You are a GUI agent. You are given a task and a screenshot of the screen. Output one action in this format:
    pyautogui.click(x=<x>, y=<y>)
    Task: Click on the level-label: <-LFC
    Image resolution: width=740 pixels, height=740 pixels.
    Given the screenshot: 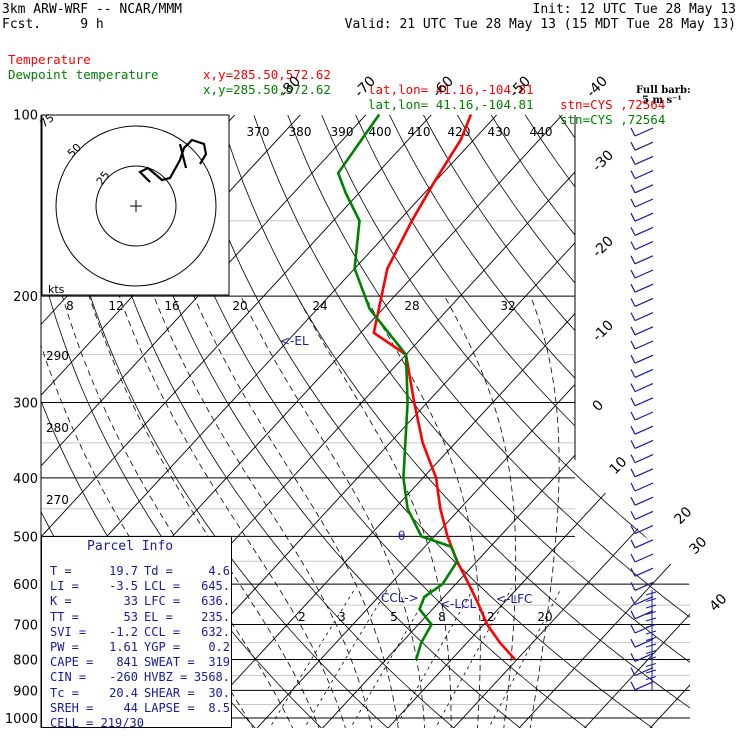 What is the action you would take?
    pyautogui.click(x=514, y=599)
    